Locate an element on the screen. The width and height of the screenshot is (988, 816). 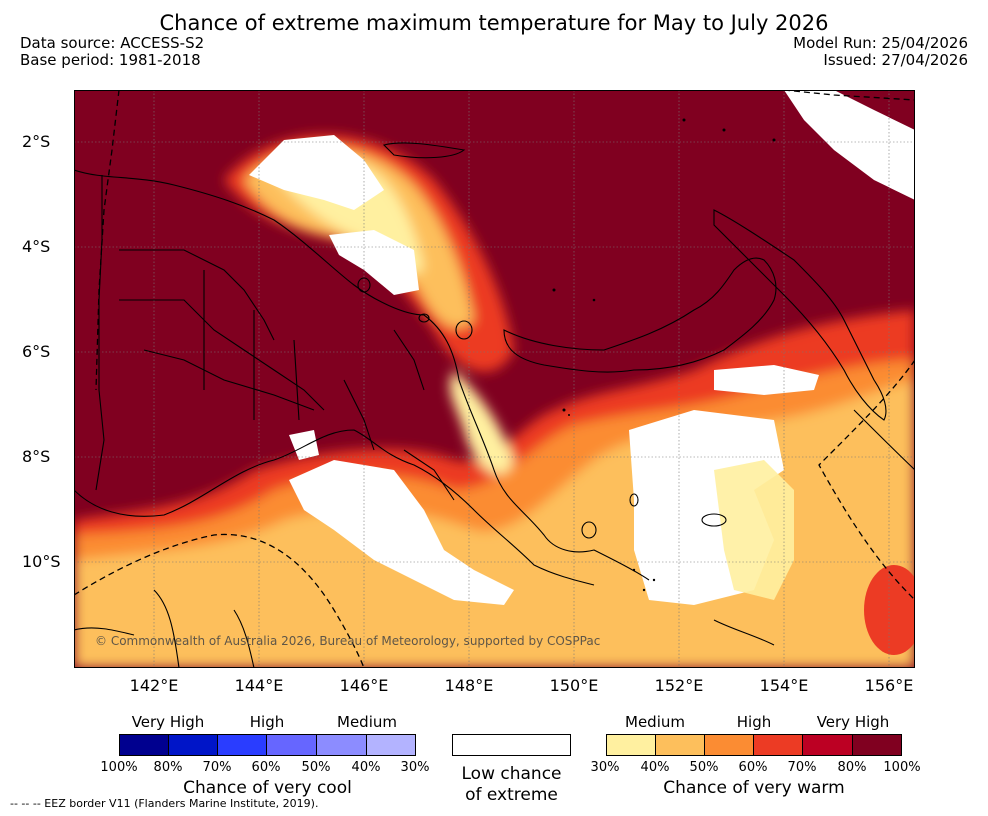
low-chance-line2: of extreme is located at coordinates (511, 795).